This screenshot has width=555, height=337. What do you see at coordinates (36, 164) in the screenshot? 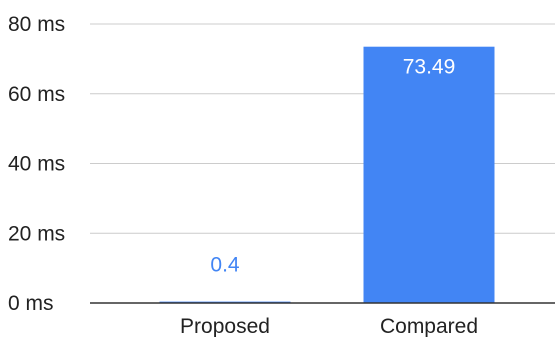
I see `y-tick-label: 40 ms` at bounding box center [36, 164].